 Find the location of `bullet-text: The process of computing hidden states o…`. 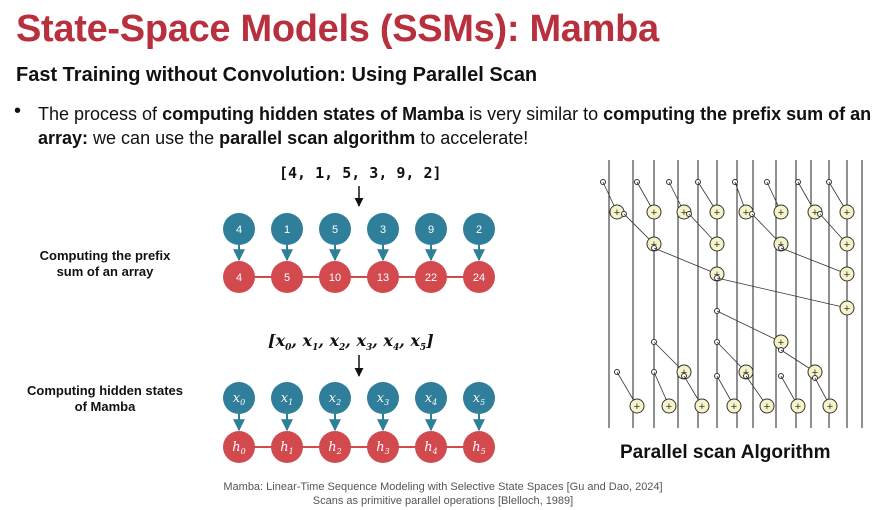

bullet-text: The process of computing hidden states o… is located at coordinates (456, 126).